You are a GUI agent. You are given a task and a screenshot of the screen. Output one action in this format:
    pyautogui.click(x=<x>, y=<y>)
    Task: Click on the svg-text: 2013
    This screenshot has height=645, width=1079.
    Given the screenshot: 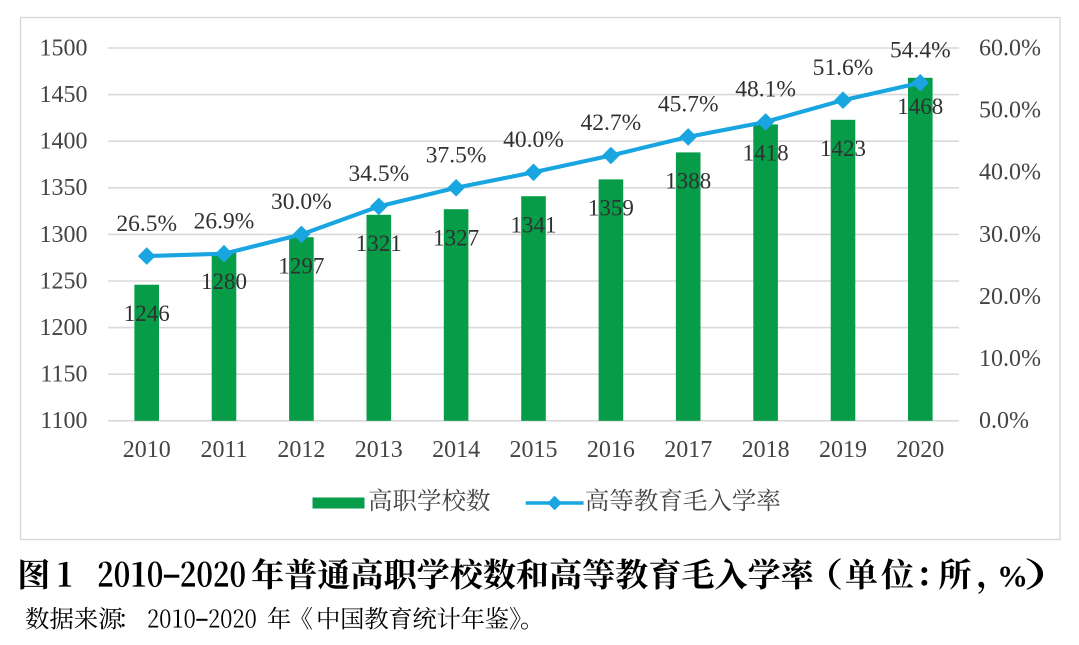 What is the action you would take?
    pyautogui.click(x=379, y=450)
    